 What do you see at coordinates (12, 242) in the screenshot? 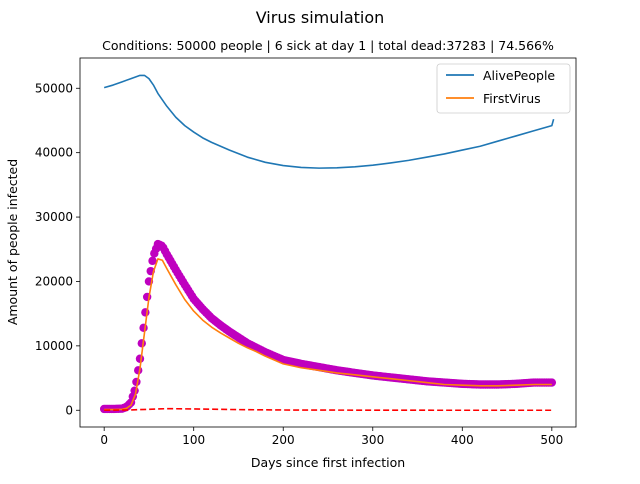
I see `y-axis-label: Amount of people infected` at bounding box center [12, 242].